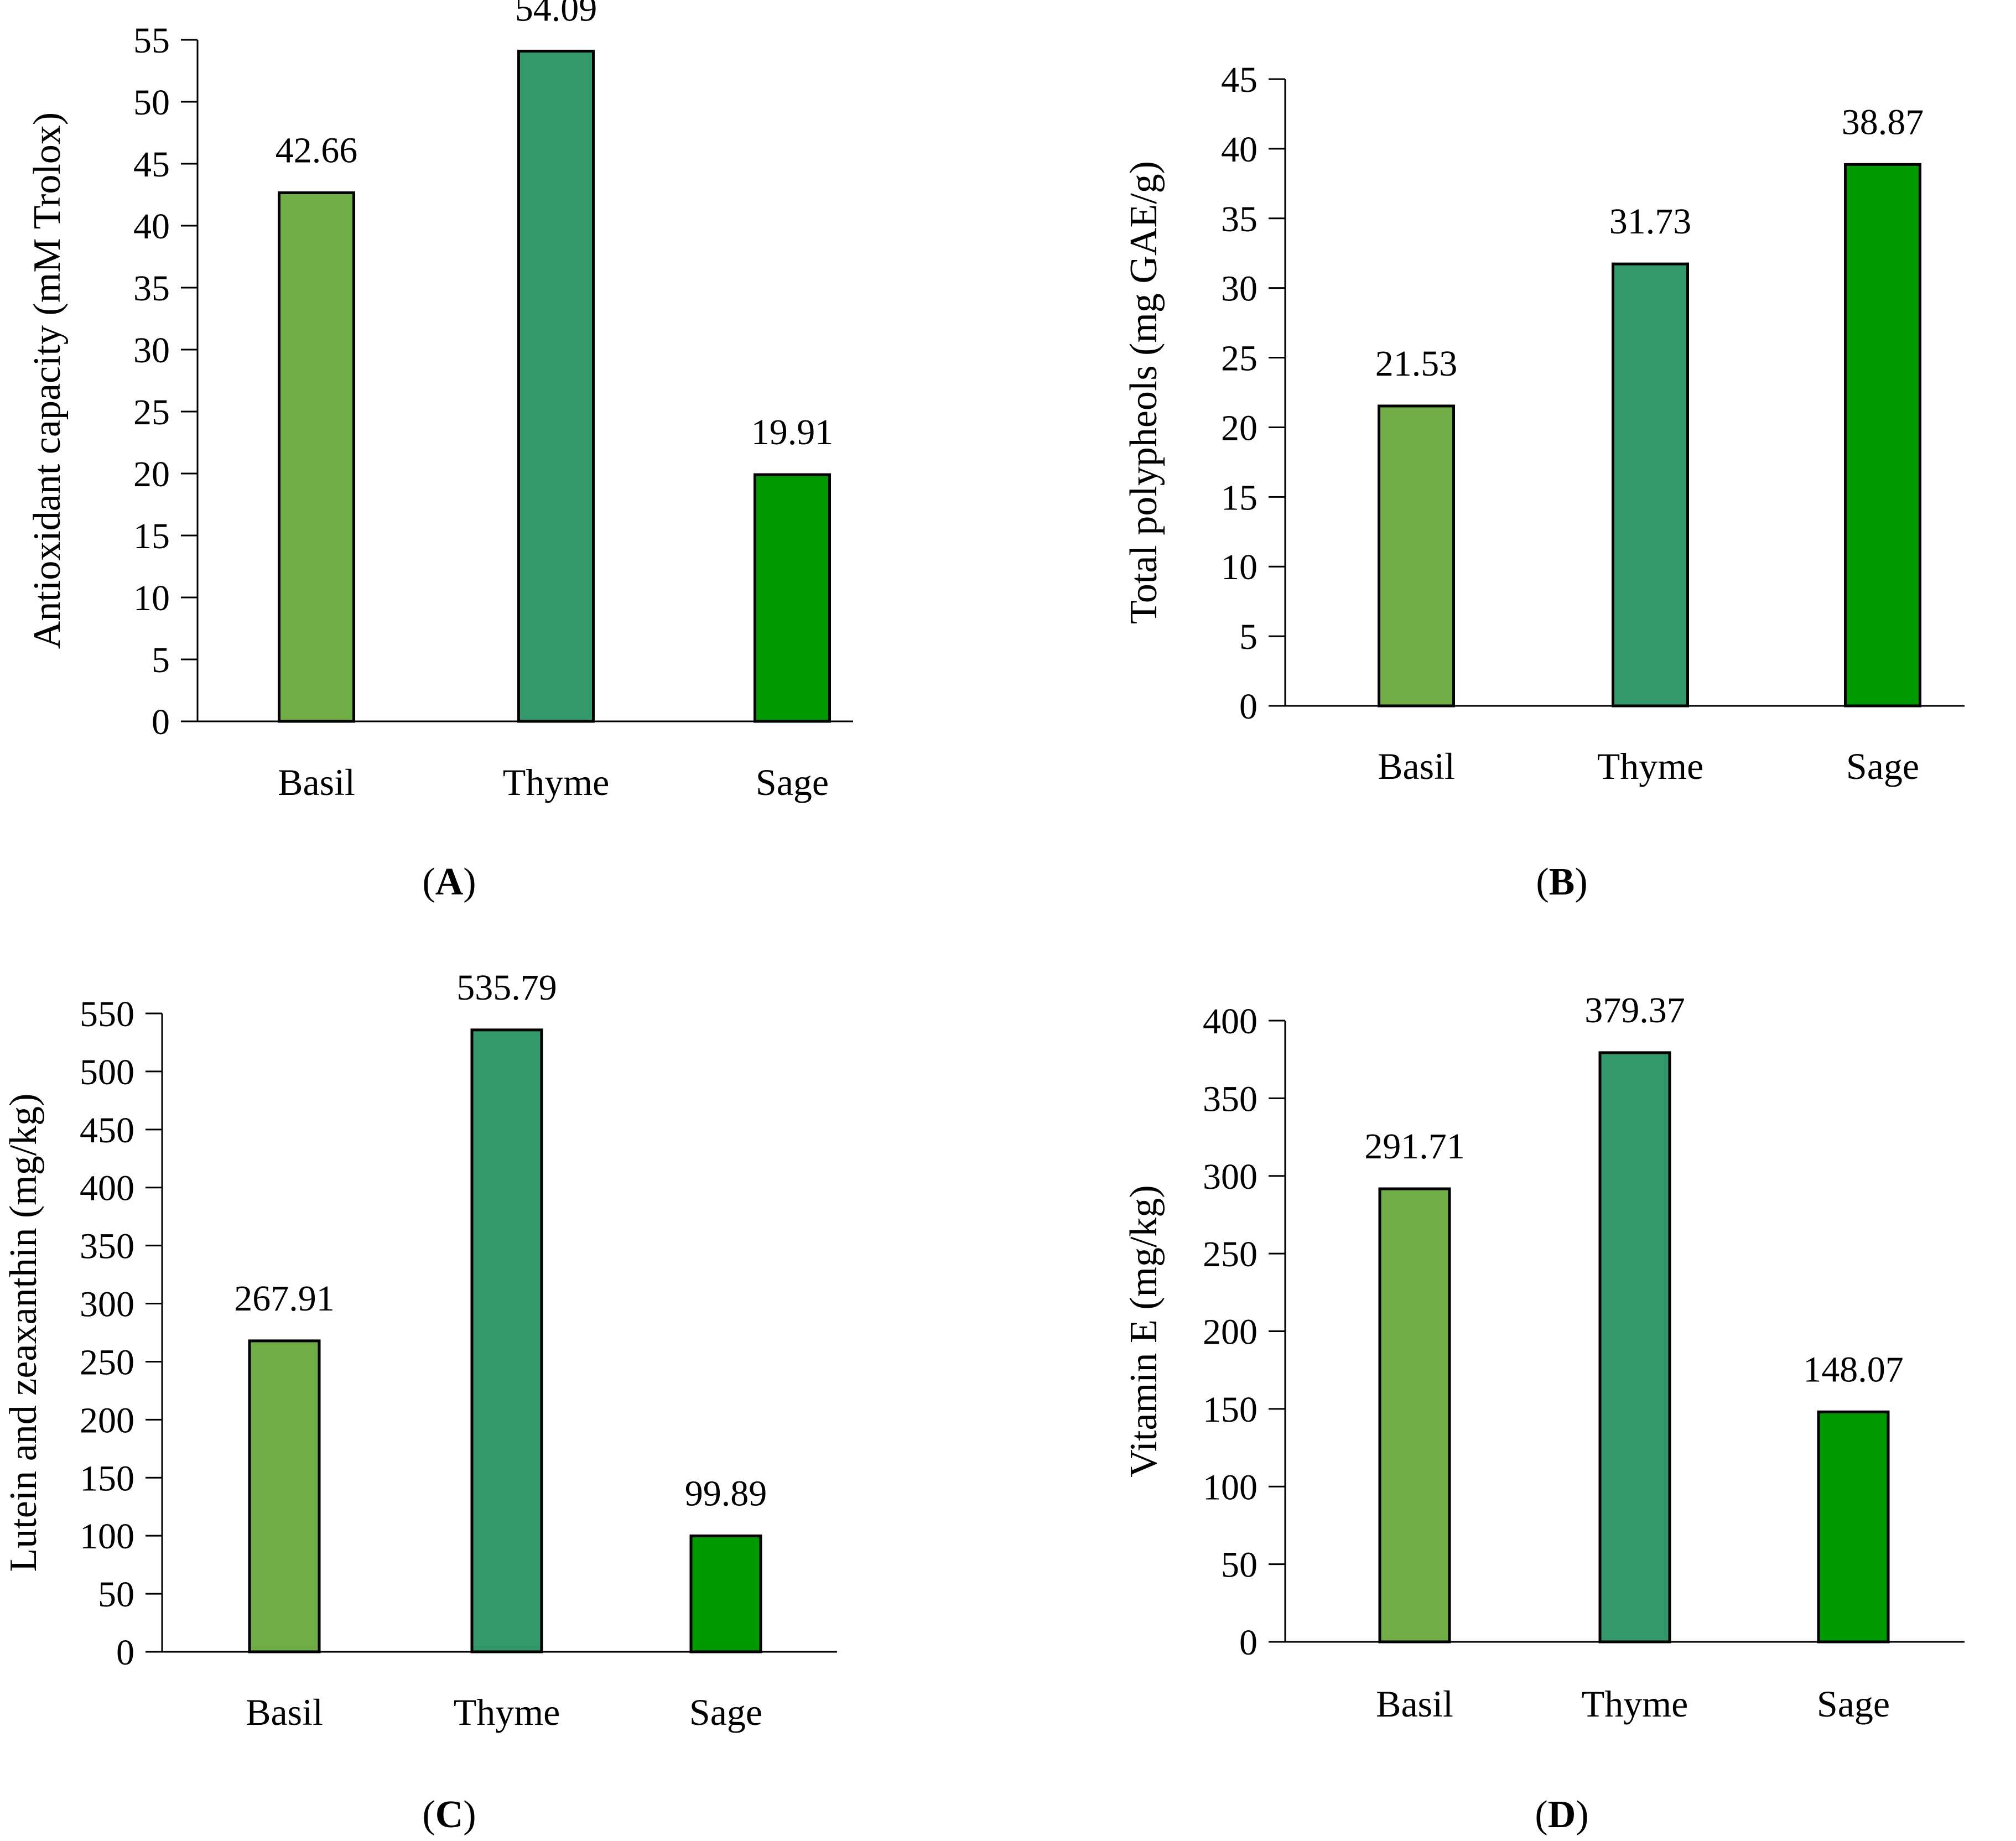  Describe the element at coordinates (1415, 1704) in the screenshot. I see `panel-d-category-label-basil: Basil` at that location.